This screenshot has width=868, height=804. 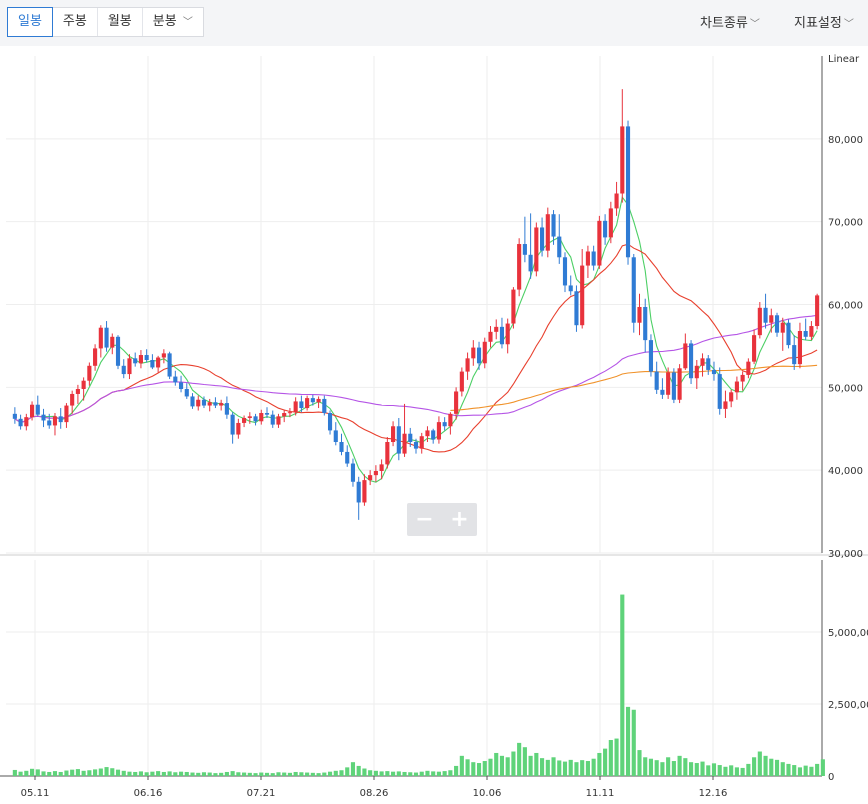 I want to click on price-tick-label: 40,000, so click(x=845, y=471).